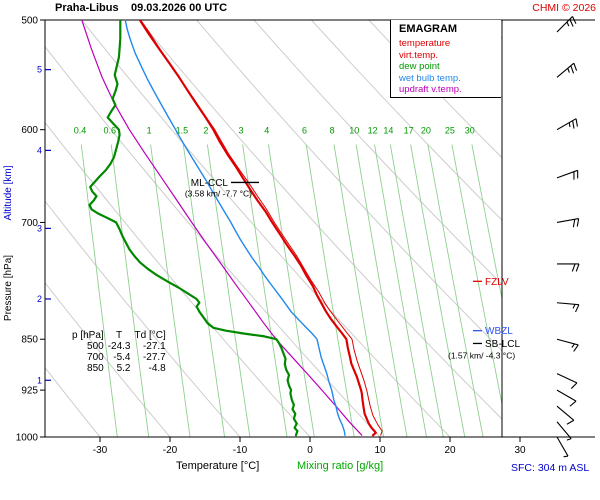  I want to click on surface-elevation-label: SFC: 304 m ASL, so click(550, 468).